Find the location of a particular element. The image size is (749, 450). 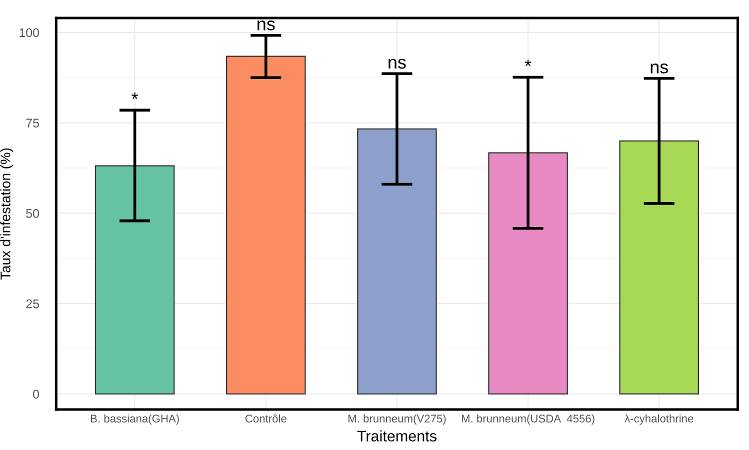

y-tick-label: 0 is located at coordinates (36, 394).